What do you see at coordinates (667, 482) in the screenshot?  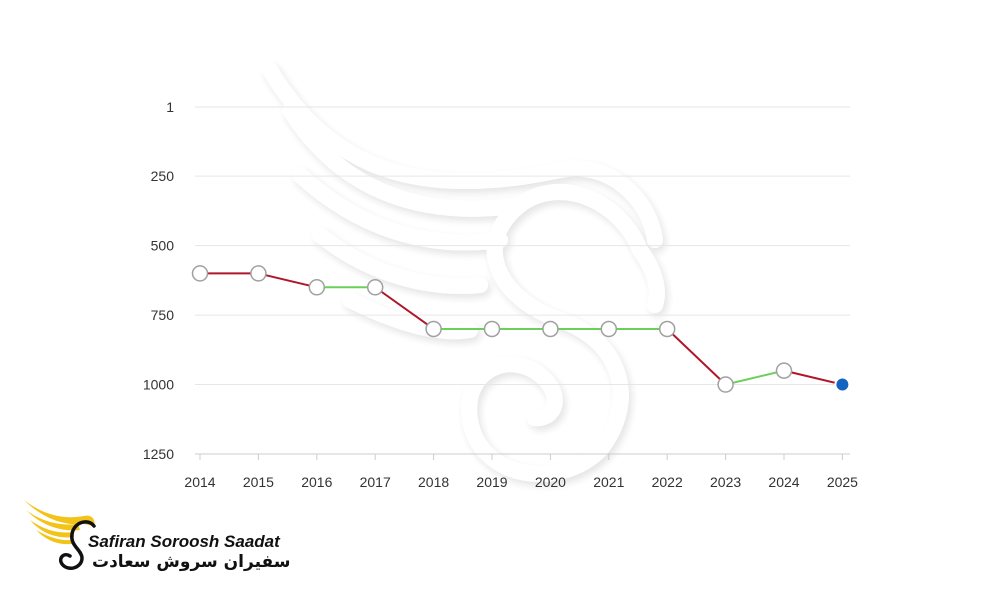 I see `x-tick-label: 2022` at bounding box center [667, 482].